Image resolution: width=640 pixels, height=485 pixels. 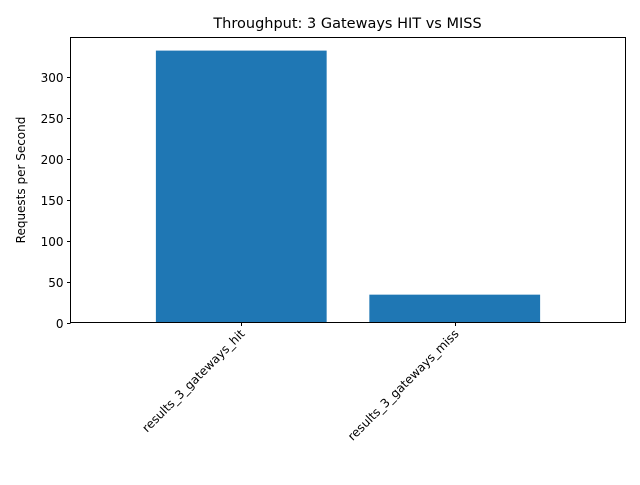 What do you see at coordinates (403, 385) in the screenshot?
I see `x-tick-label: results_3_gateways_miss` at bounding box center [403, 385].